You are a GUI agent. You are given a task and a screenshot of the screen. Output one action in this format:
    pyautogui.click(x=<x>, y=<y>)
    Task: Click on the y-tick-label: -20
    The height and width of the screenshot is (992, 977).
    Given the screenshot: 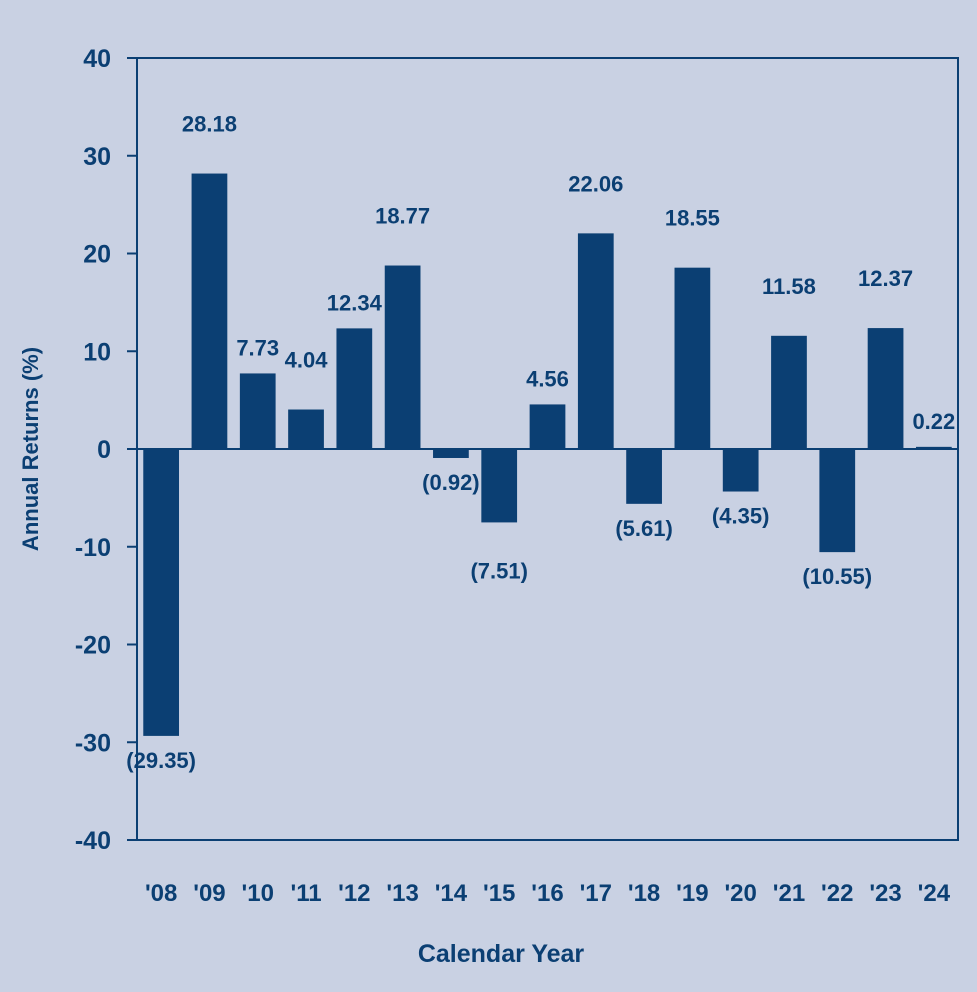 What is the action you would take?
    pyautogui.click(x=93, y=646)
    